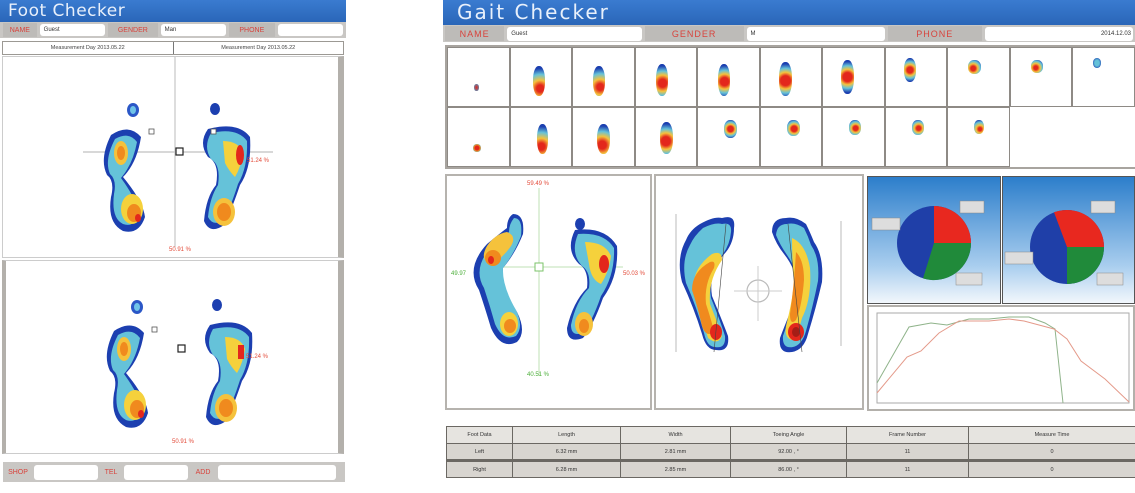 This screenshot has width=1135, height=493. I want to click on header-foot-data: Foot Data, so click(479, 435).